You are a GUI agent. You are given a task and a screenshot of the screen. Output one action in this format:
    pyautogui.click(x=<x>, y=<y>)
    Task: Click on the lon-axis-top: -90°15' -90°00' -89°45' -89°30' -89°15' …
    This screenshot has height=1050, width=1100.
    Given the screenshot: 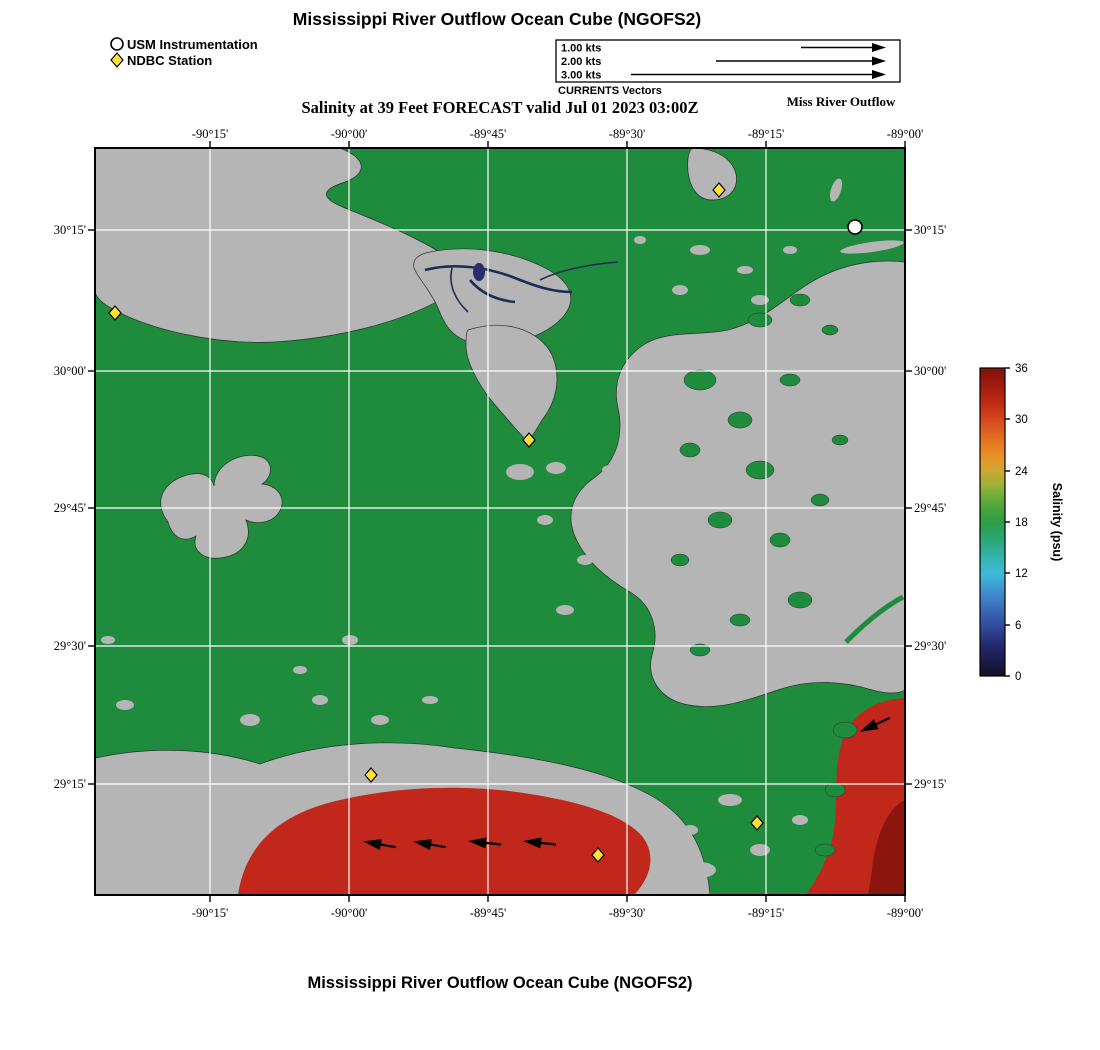 What is the action you would take?
    pyautogui.click(x=557, y=134)
    